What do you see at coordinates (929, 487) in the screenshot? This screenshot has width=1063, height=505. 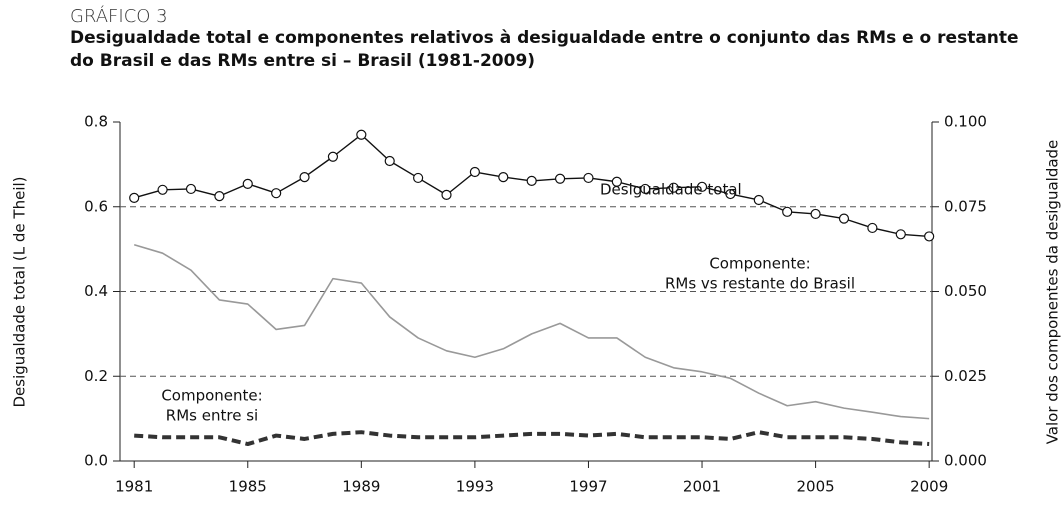 I see `x-tick-label: 2009` at bounding box center [929, 487].